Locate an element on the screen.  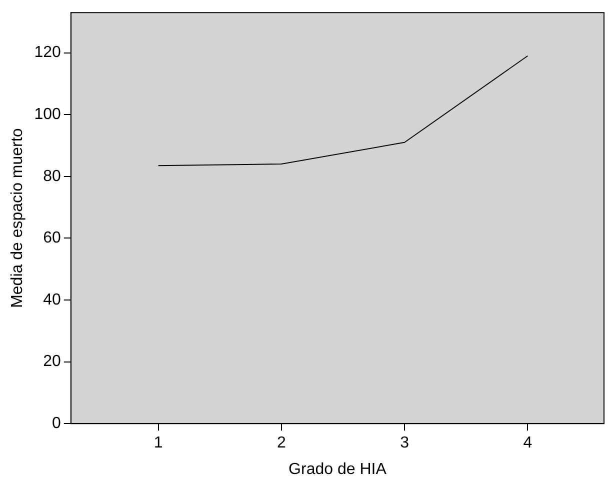
x-axis-title: Grado de HIA is located at coordinates (337, 469).